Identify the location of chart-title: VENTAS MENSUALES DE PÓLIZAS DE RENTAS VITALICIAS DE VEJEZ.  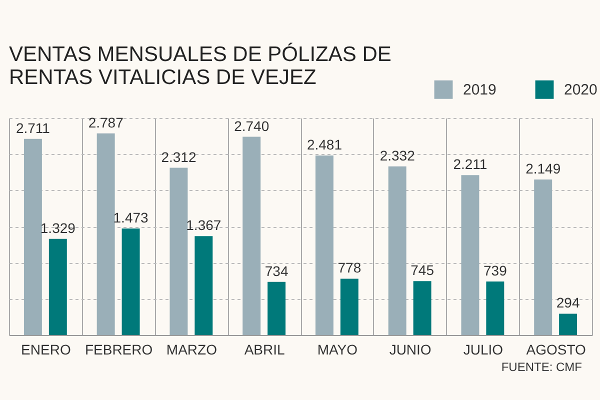
(200, 65).